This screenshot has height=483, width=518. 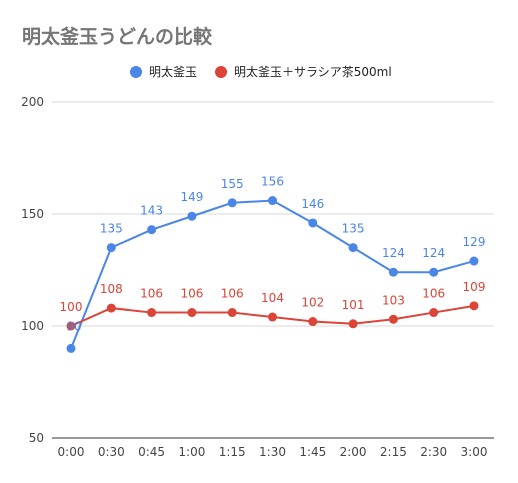 I want to click on data-label: 149, so click(x=191, y=197).